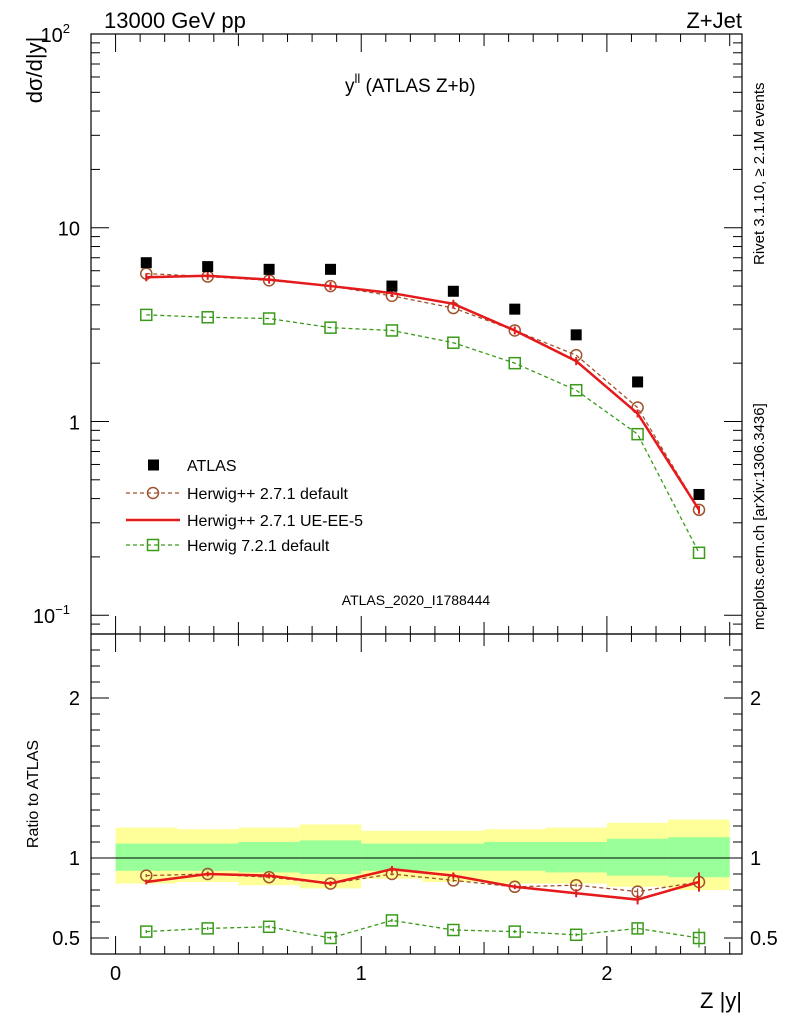  Describe the element at coordinates (66, 28) in the screenshot. I see `main-ytick-label-exp: 2` at that location.